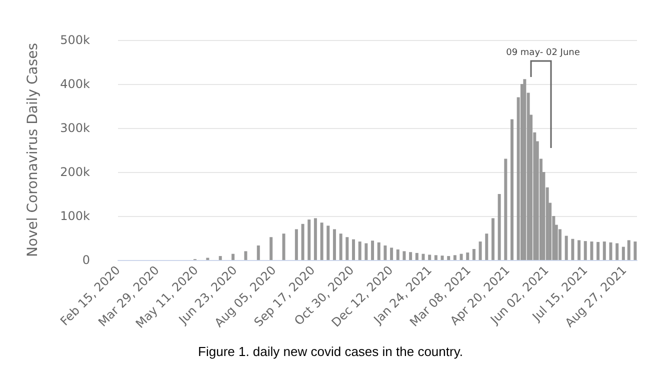 The image size is (661, 373). What do you see at coordinates (86, 260) in the screenshot?
I see `y-tick-label: 0` at bounding box center [86, 260].